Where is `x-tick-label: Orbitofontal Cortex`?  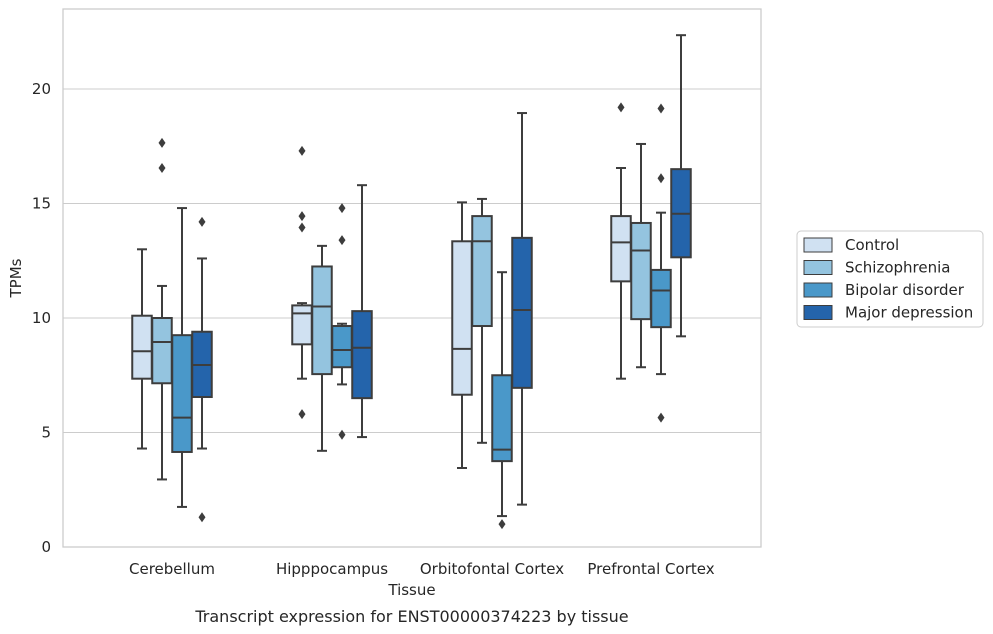 x-tick-label: Orbitofontal Cortex is located at coordinates (492, 569).